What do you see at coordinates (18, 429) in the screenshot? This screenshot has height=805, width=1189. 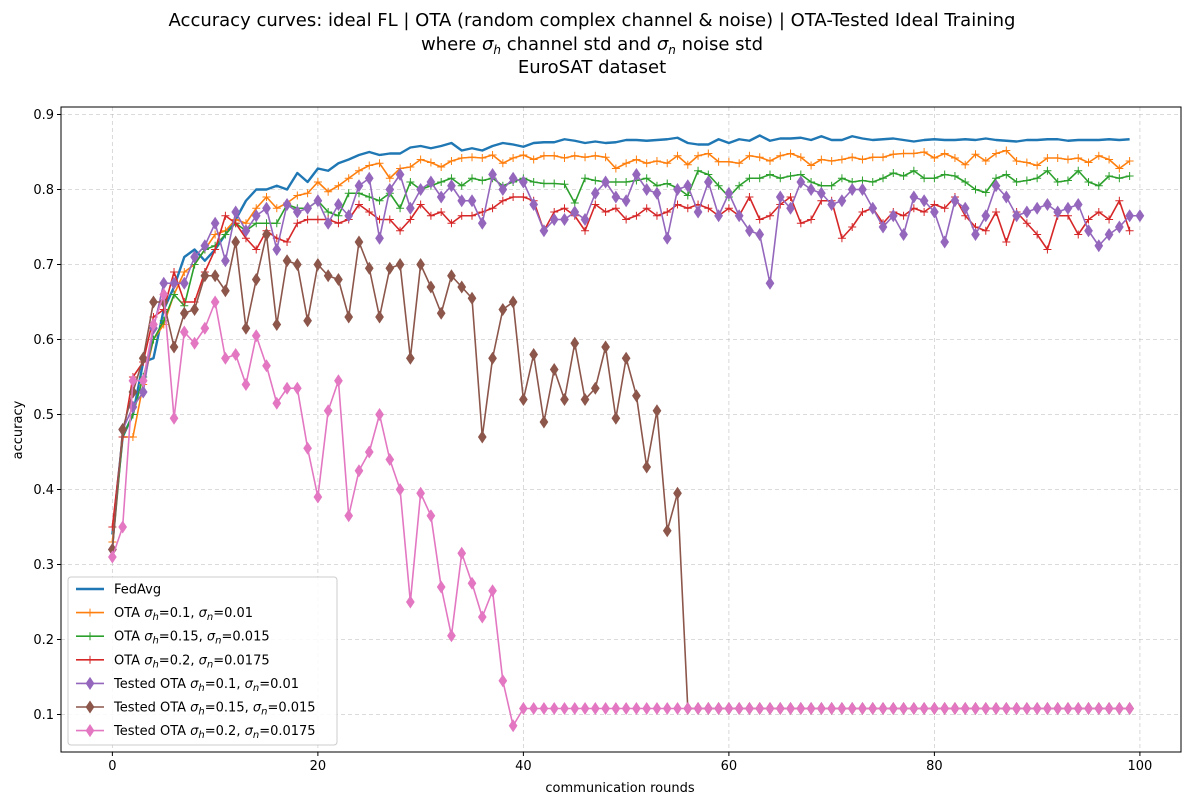 I see `y-axis-label: accuracy` at bounding box center [18, 429].